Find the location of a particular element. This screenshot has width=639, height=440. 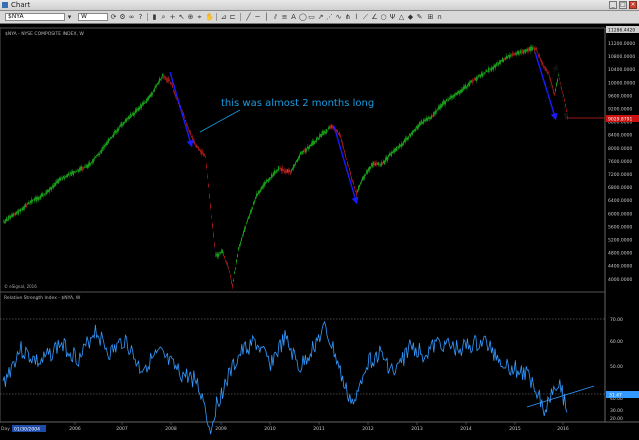

circle-icon: ○ is located at coordinates (383, 17).